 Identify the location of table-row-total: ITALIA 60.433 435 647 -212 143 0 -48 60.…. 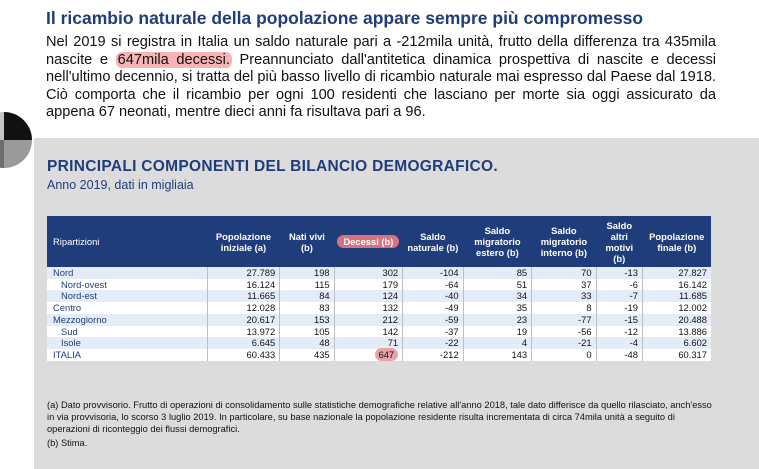
(379, 354).